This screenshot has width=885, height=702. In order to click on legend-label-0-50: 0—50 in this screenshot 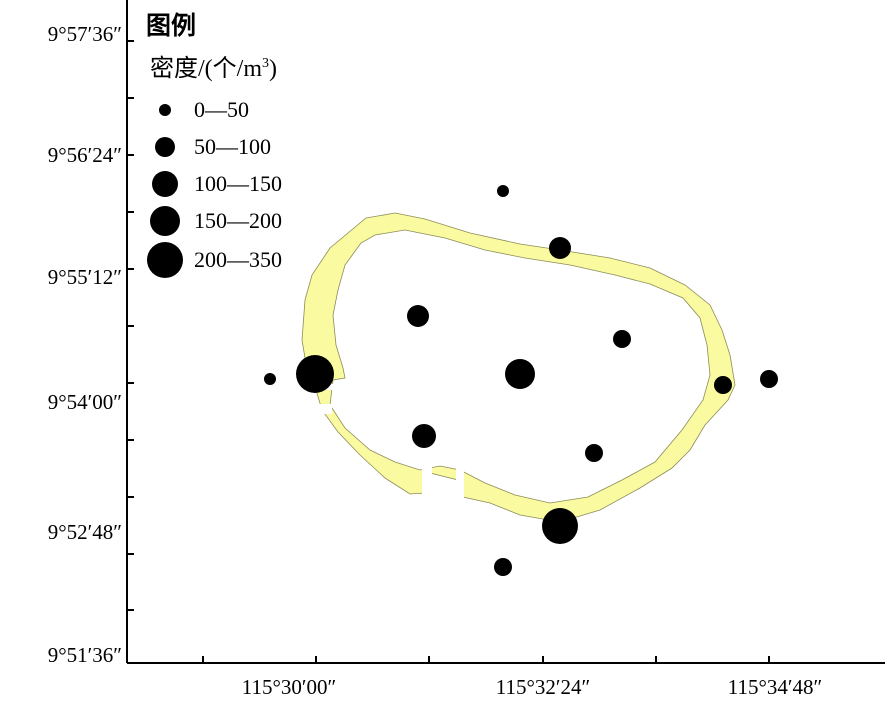, I will do `click(221, 109)`.